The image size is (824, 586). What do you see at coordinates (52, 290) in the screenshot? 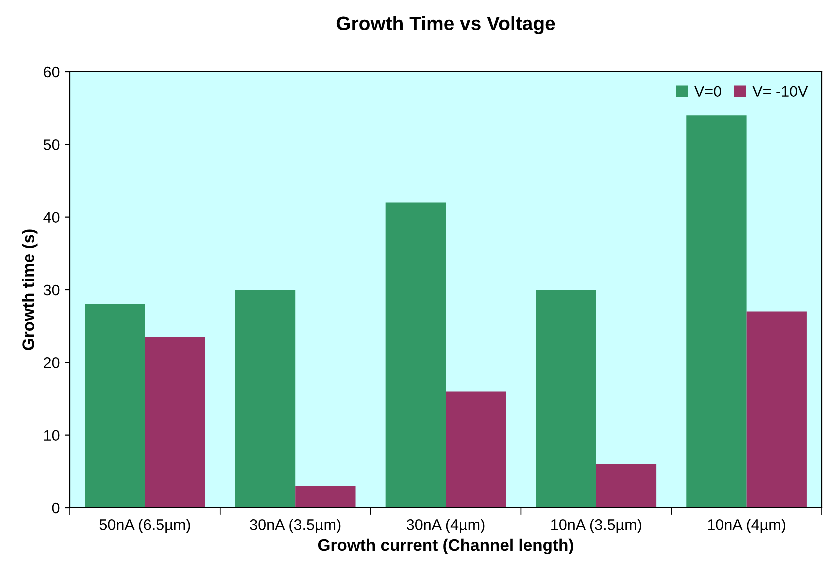
I see `y-tick-label: 30` at bounding box center [52, 290].